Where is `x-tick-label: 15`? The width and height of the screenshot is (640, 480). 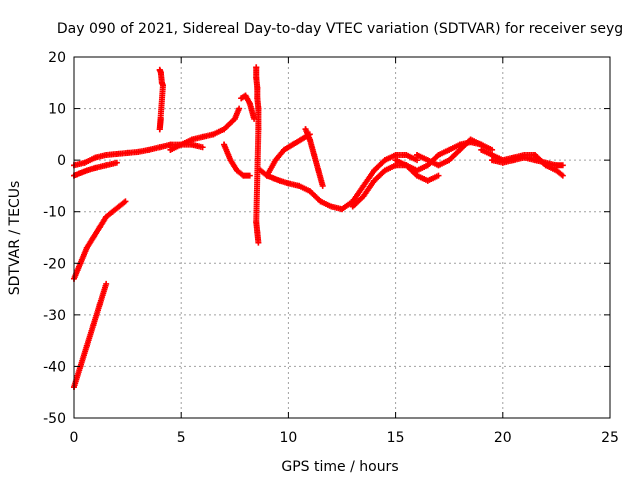
x-tick-label: 15 is located at coordinates (396, 438).